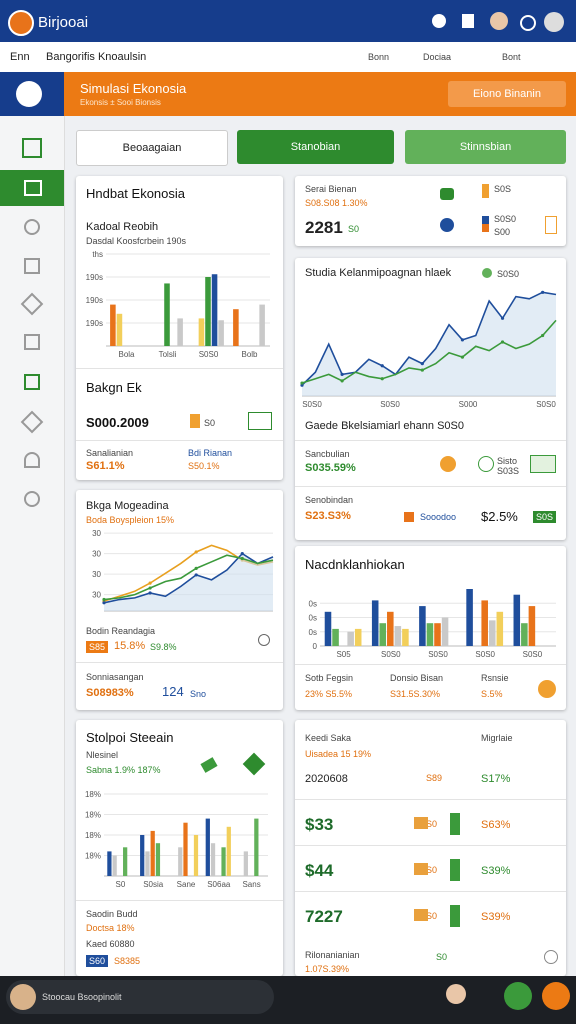 The height and width of the screenshot is (1024, 576). What do you see at coordinates (432, 624) in the screenshot?
I see `chart: 0 0s 0s 0s S05 S0S0 S0S0 S0S0 S0S0` at bounding box center [432, 624].